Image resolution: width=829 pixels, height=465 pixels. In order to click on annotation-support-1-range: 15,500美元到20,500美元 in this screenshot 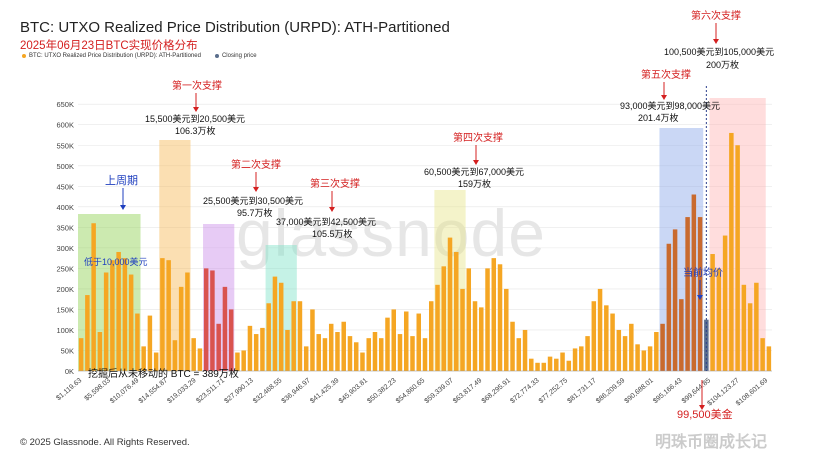, I will do `click(195, 118)`.